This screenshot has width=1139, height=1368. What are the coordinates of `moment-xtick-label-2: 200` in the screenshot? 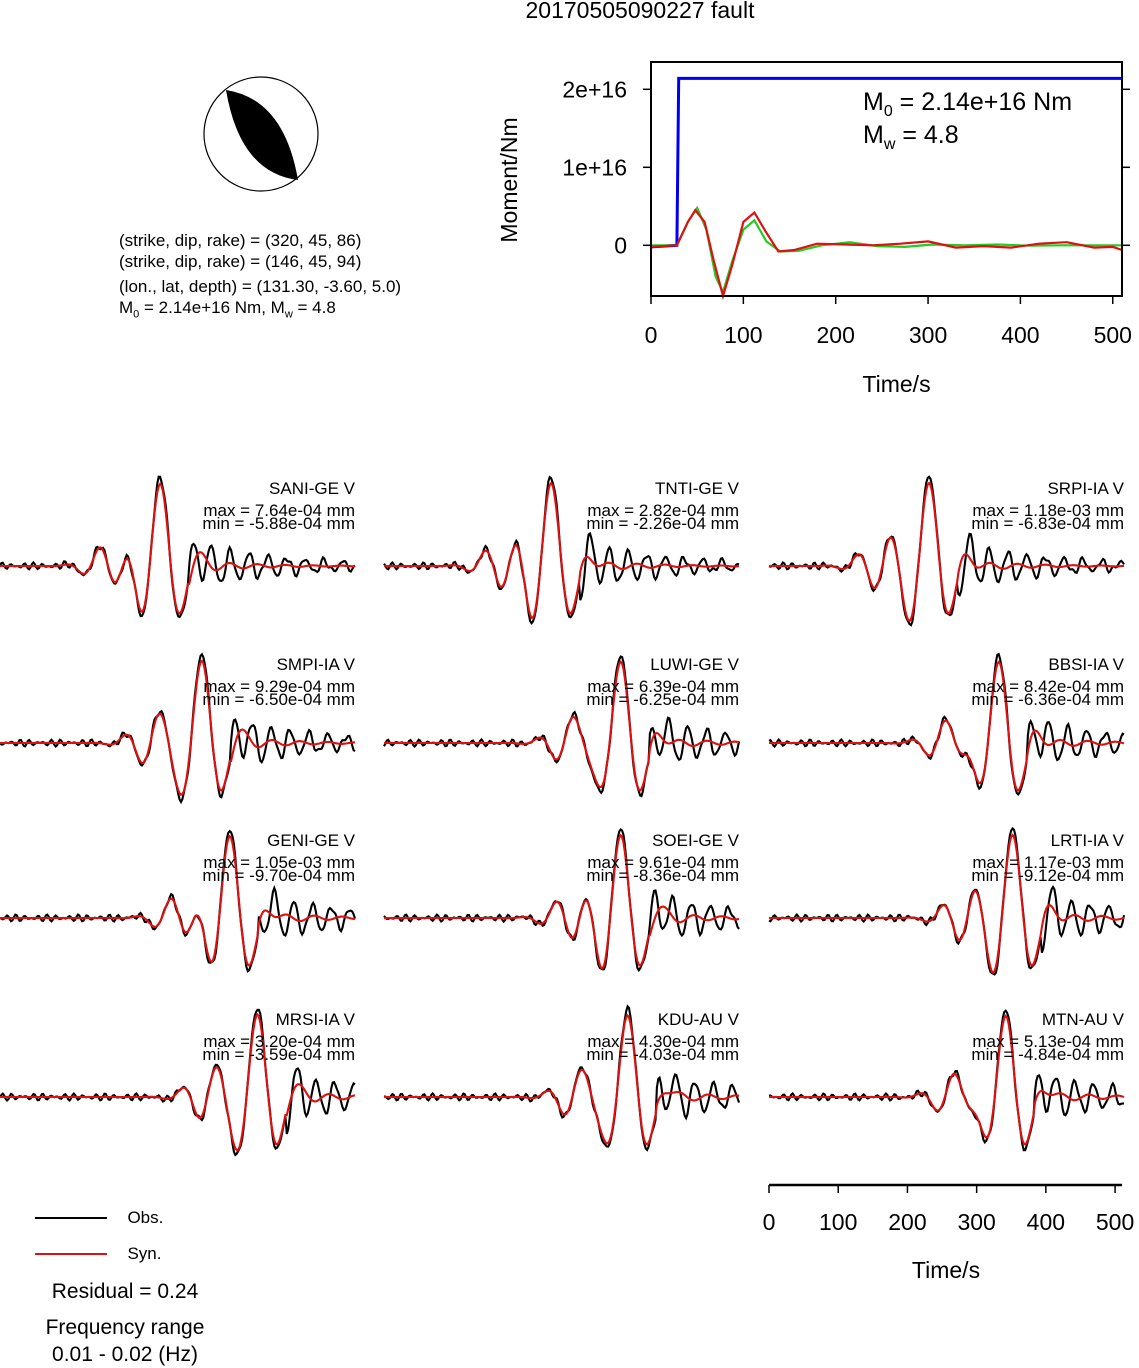 It's located at (836, 335).